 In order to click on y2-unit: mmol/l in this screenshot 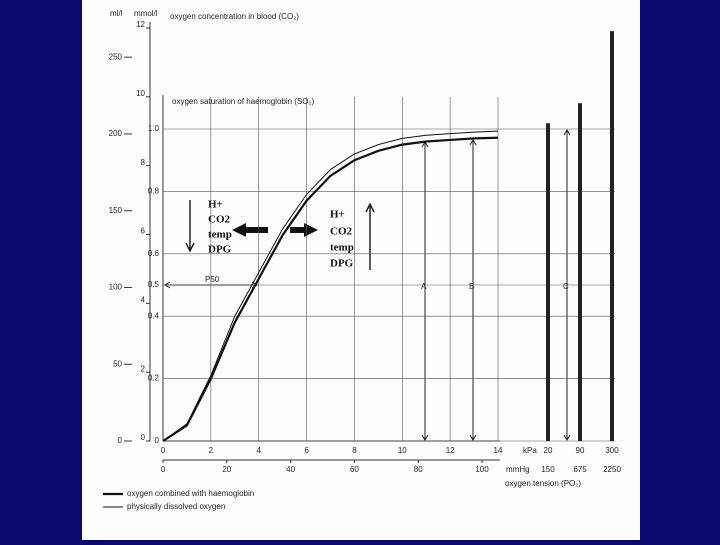, I will do `click(146, 13)`.